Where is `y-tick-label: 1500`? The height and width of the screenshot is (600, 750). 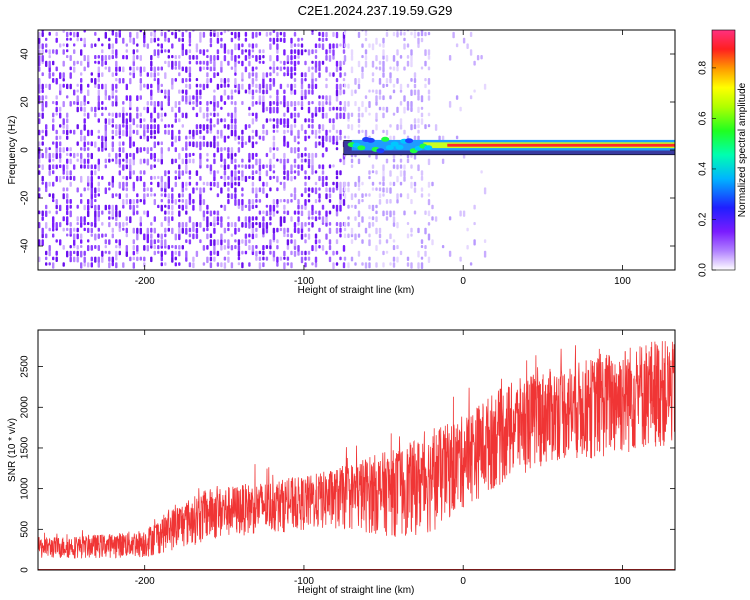
y-tick-label: 1500 is located at coordinates (25, 447).